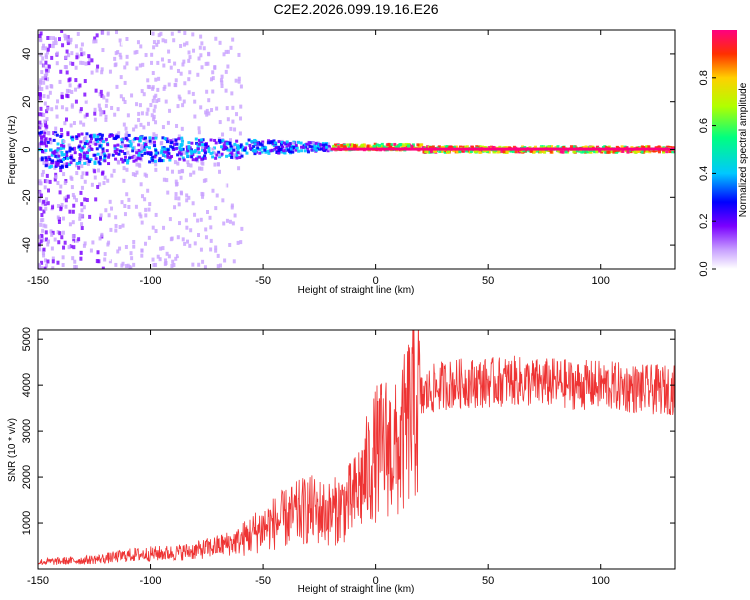 The image size is (750, 600). I want to click on y-tick-label: 5000, so click(27, 339).